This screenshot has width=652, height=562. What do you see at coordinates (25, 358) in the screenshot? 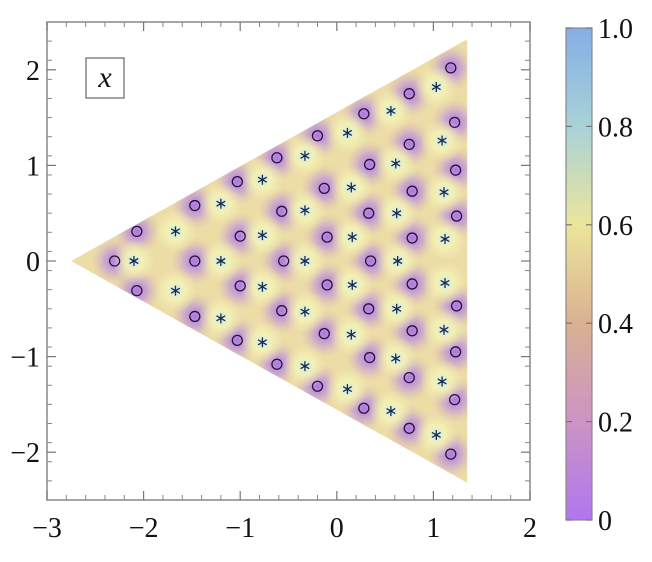
I see `y-tick-label-1: −1` at bounding box center [25, 358].